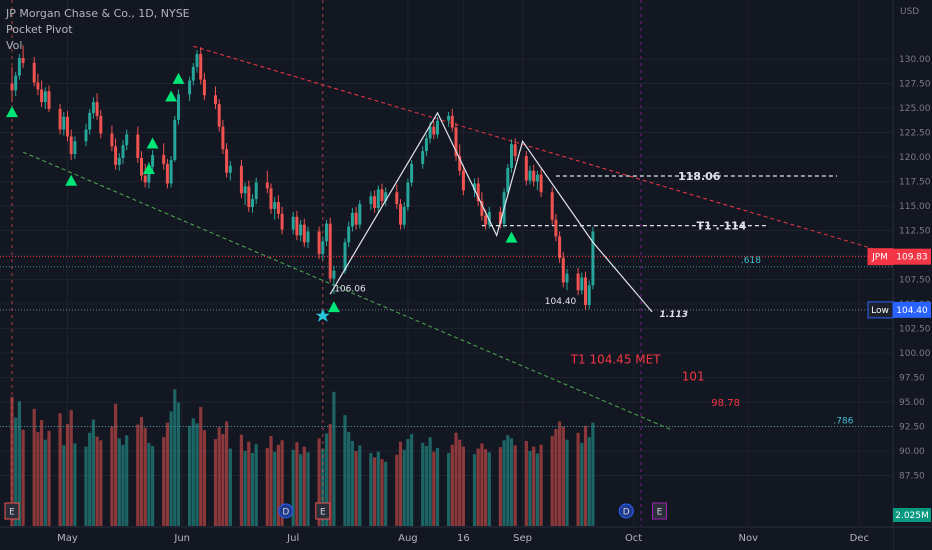 This screenshot has width=932, height=550. Describe the element at coordinates (859, 538) in the screenshot. I see `time-tick-label: Dec` at that location.